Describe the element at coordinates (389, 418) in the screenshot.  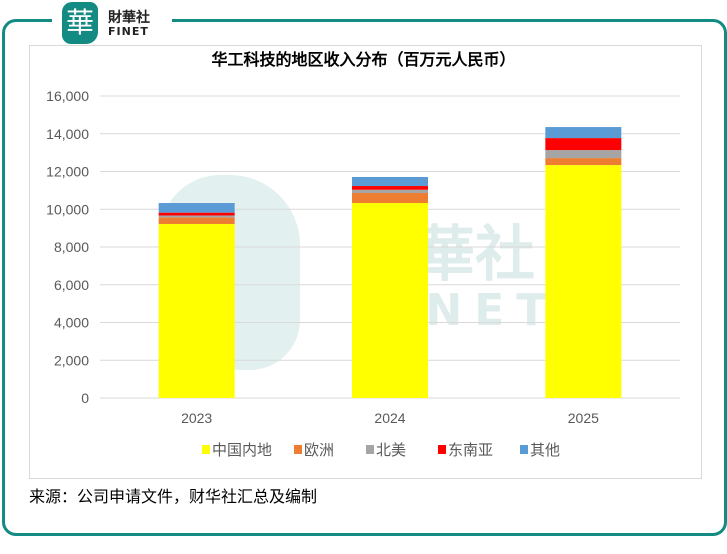
I see `x-tick-label: 2024` at that location.